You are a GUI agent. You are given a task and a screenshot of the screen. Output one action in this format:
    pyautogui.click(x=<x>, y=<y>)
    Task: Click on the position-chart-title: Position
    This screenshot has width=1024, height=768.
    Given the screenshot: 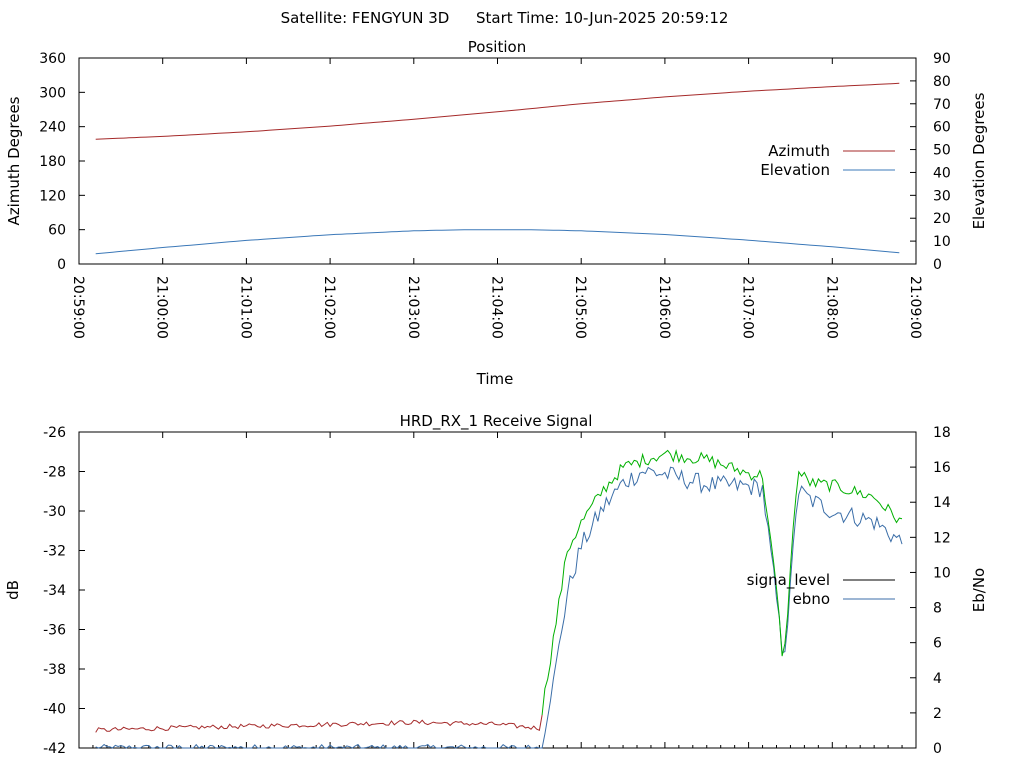 What is the action you would take?
    pyautogui.click(x=497, y=47)
    